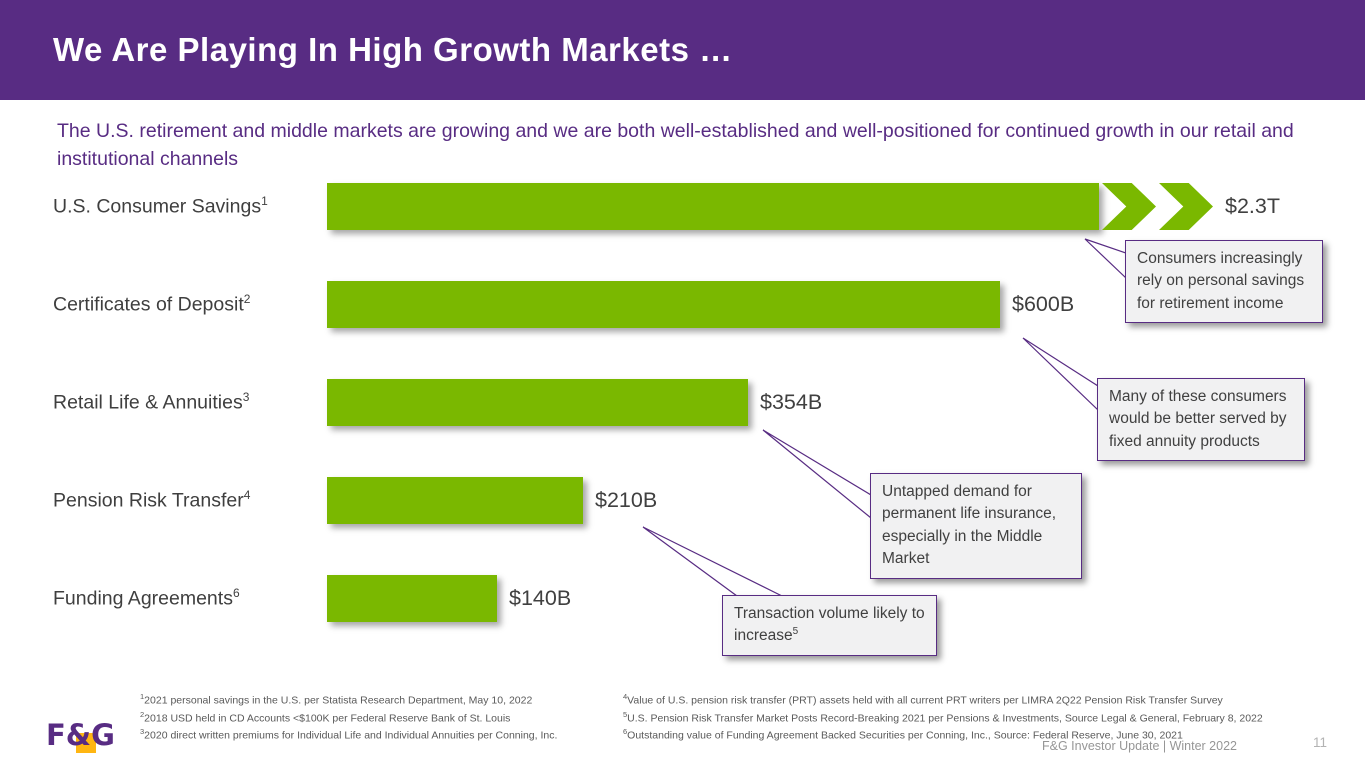 This screenshot has width=1365, height=768. Describe the element at coordinates (537, 402) in the screenshot. I see `bar-retail-life-annuities` at that location.